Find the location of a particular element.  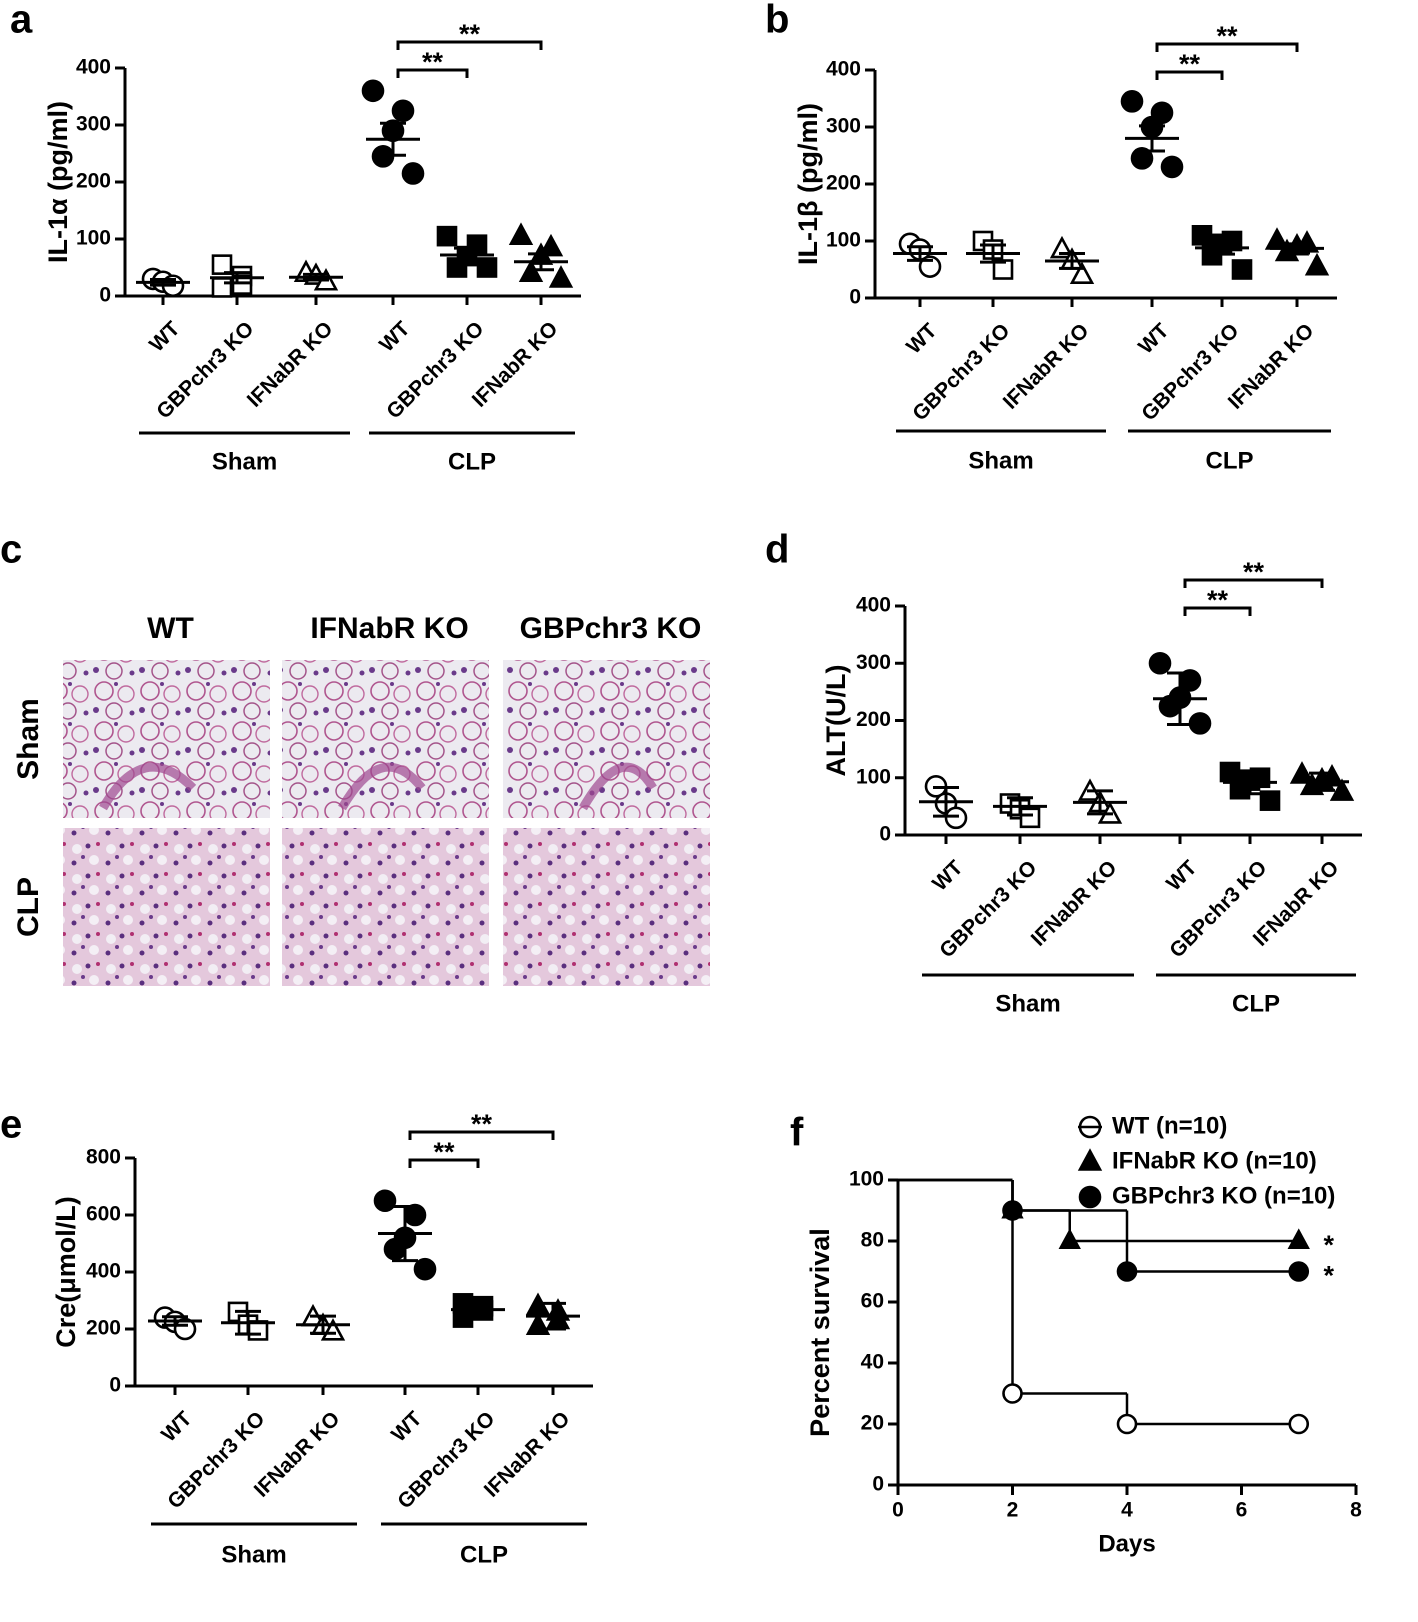

y-axis-label: IL-1α (pg/ml) is located at coordinates (58, 182).